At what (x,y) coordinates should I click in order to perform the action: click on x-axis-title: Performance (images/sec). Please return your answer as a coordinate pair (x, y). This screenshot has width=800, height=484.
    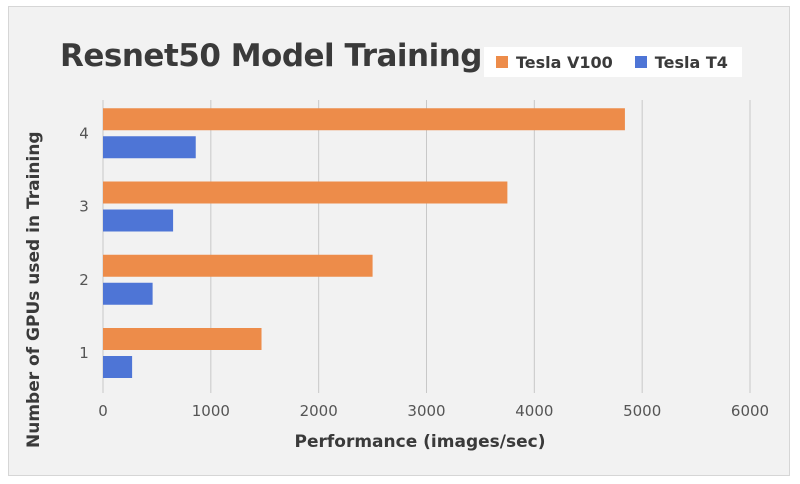
    Looking at the image, I should click on (420, 442).